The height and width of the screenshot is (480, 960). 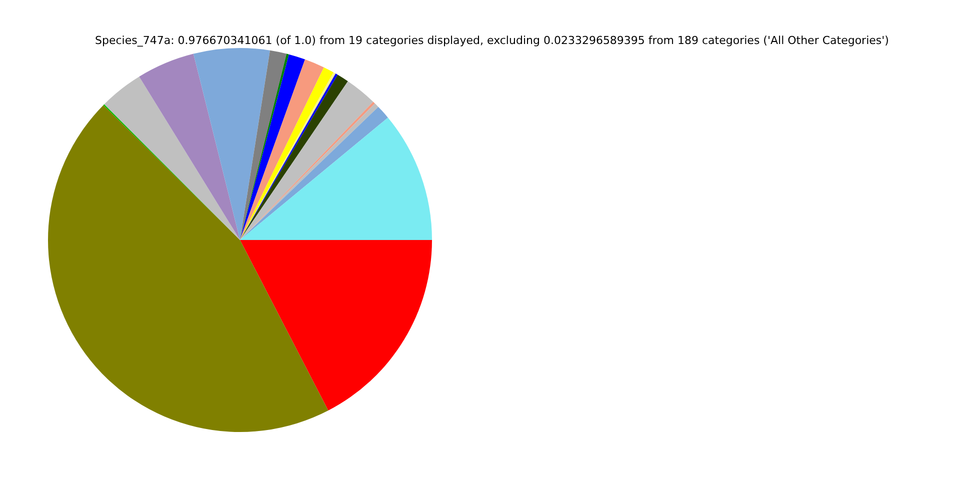 I want to click on text: Species_747a: 0.976670341061 (of 1.0) from 19 categories displayed, excluding 0.0233296589395 from 189 categories ('All Other Categories'), so click(x=492, y=40).